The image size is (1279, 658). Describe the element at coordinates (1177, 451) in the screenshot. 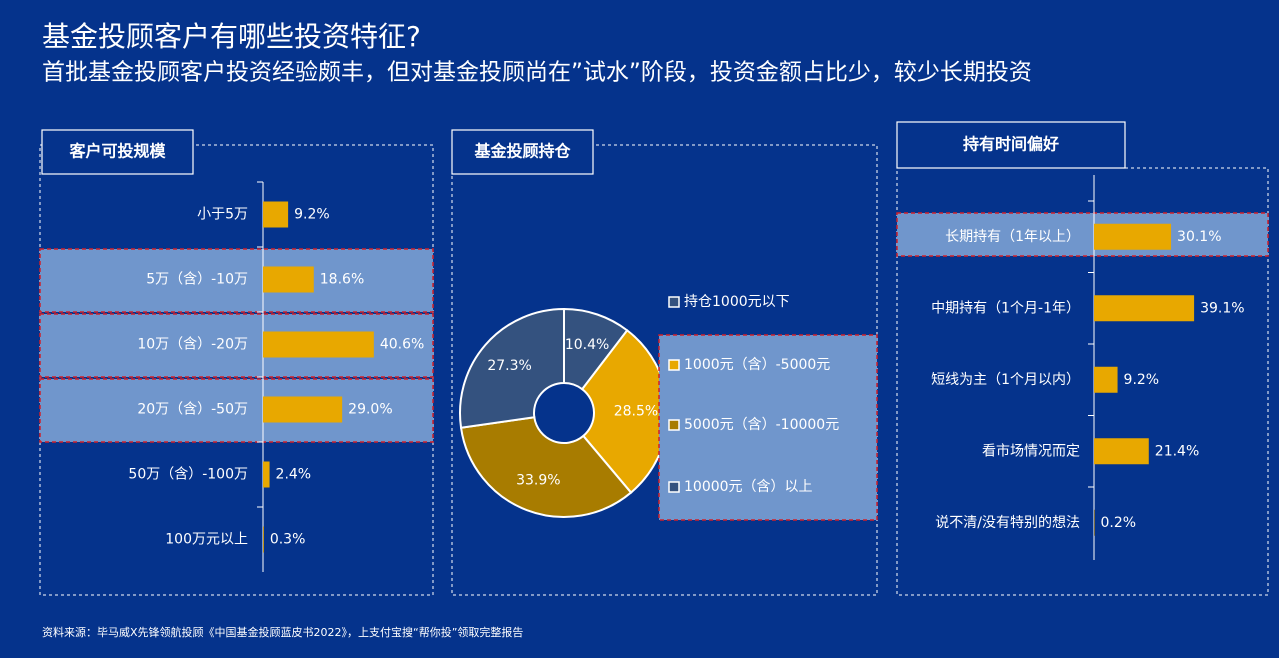

I see `value-label: 21.4%` at that location.